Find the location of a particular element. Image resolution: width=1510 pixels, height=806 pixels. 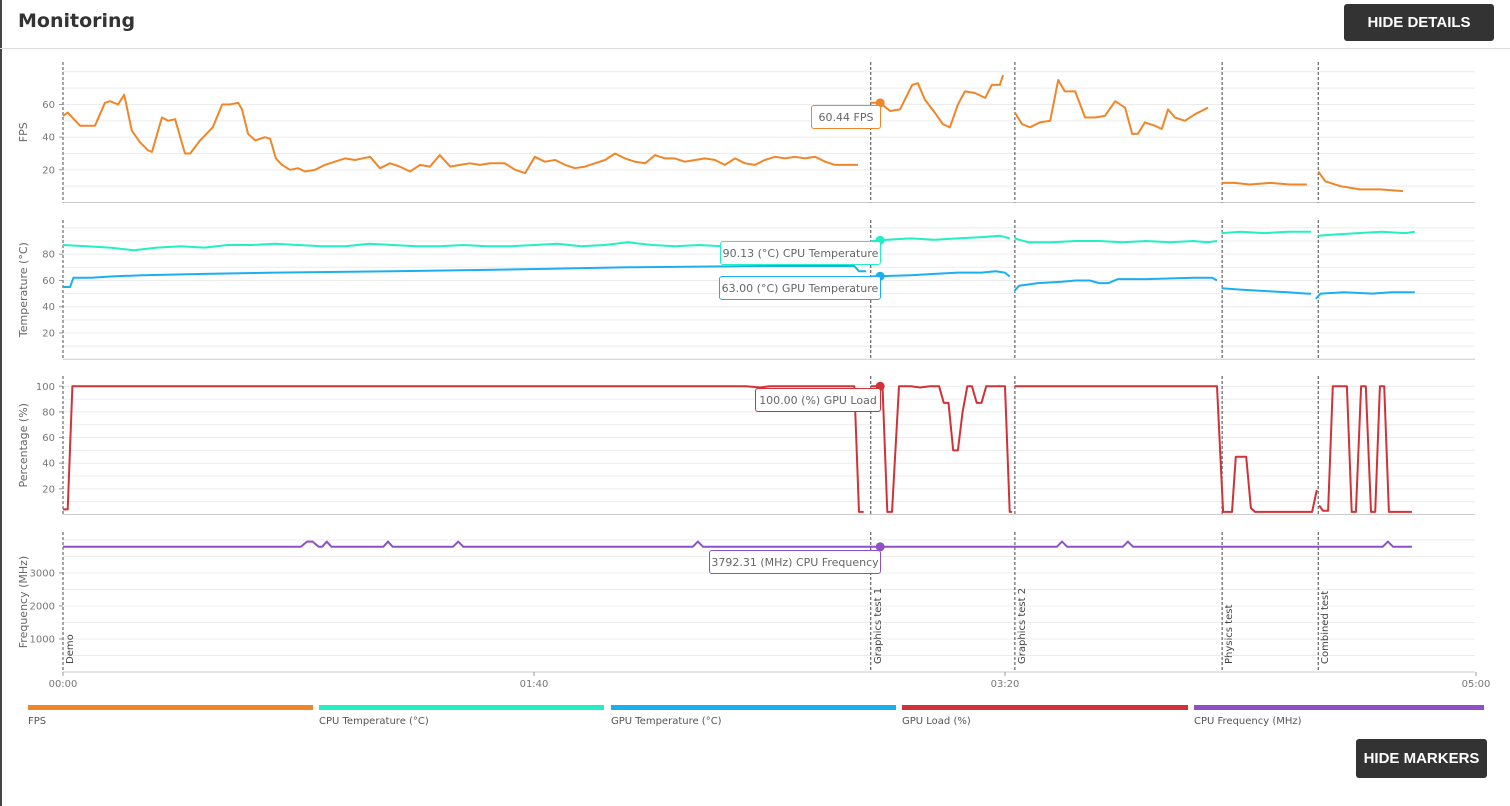

gpu-load-tooltip: 100.00 (%) GPU Load is located at coordinates (818, 400).